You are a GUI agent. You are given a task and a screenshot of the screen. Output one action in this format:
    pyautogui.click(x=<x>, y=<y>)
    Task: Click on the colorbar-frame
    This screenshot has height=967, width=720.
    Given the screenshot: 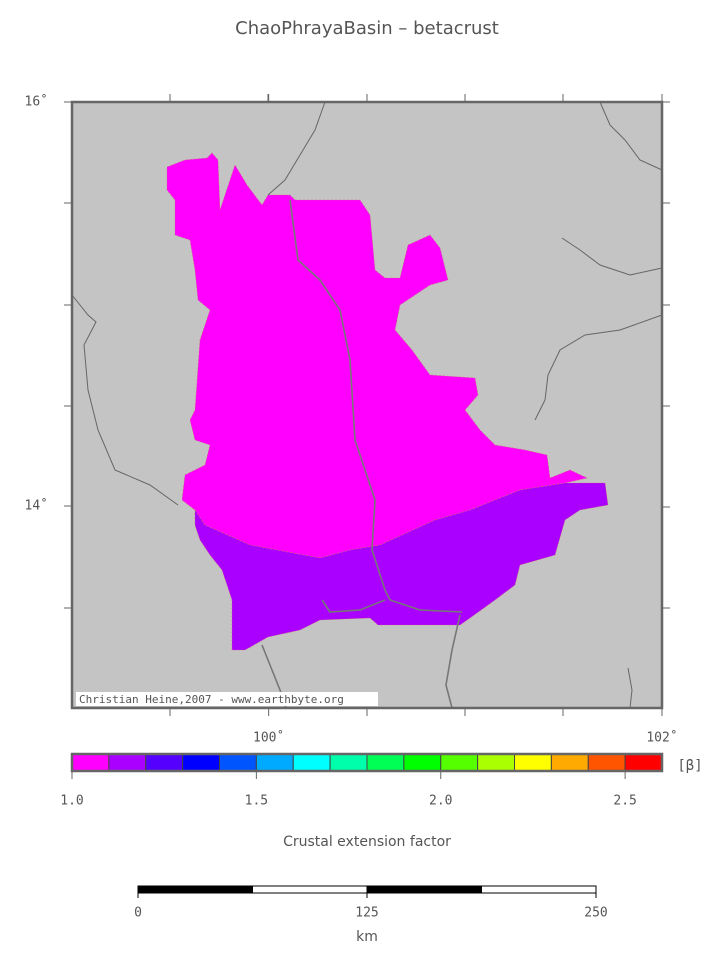 What is the action you would take?
    pyautogui.click(x=367, y=762)
    